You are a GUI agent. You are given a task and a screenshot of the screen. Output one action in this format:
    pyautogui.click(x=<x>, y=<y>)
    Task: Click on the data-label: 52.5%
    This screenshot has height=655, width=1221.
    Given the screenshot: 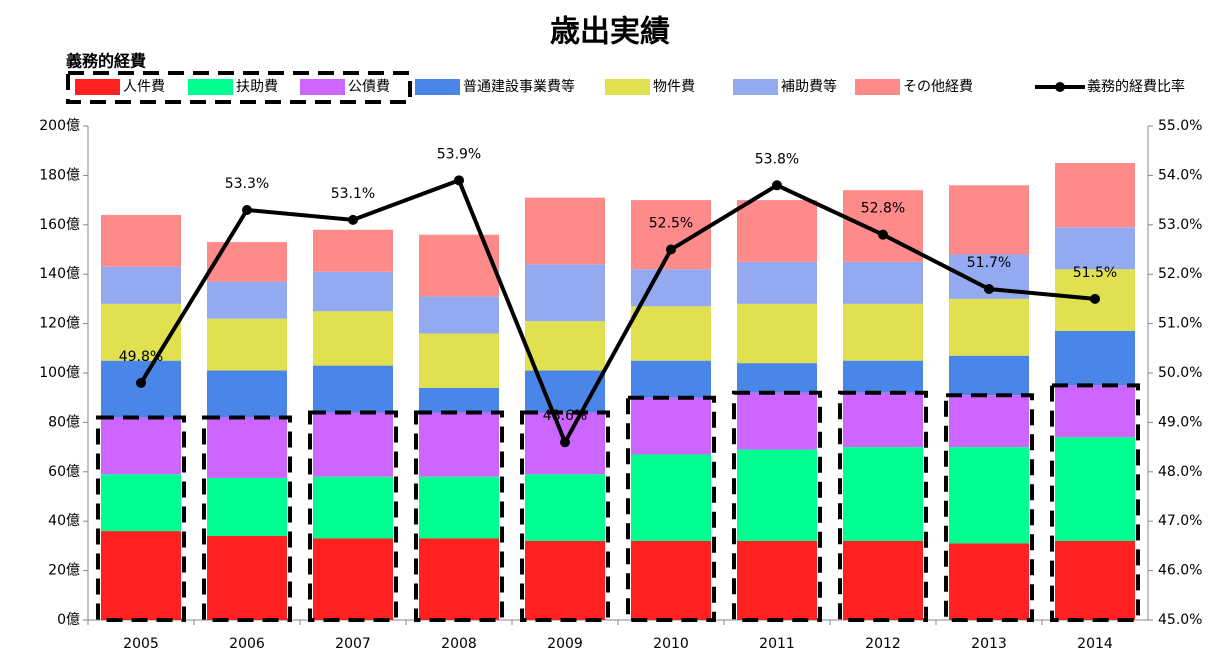 What is the action you would take?
    pyautogui.click(x=671, y=224)
    